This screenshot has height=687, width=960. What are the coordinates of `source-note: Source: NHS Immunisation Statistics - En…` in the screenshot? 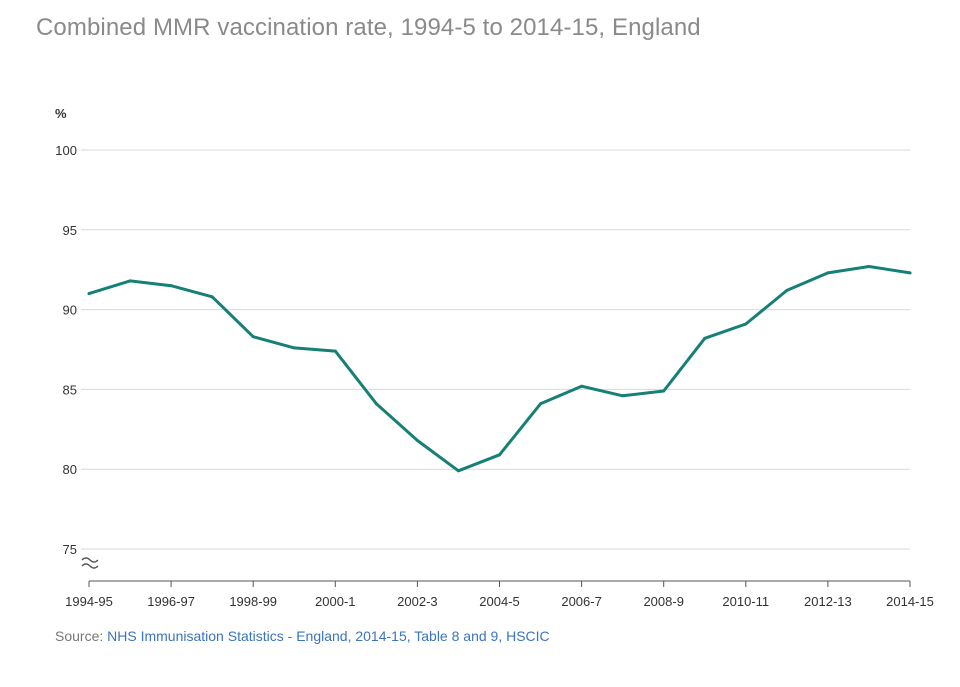 It's located at (302, 636).